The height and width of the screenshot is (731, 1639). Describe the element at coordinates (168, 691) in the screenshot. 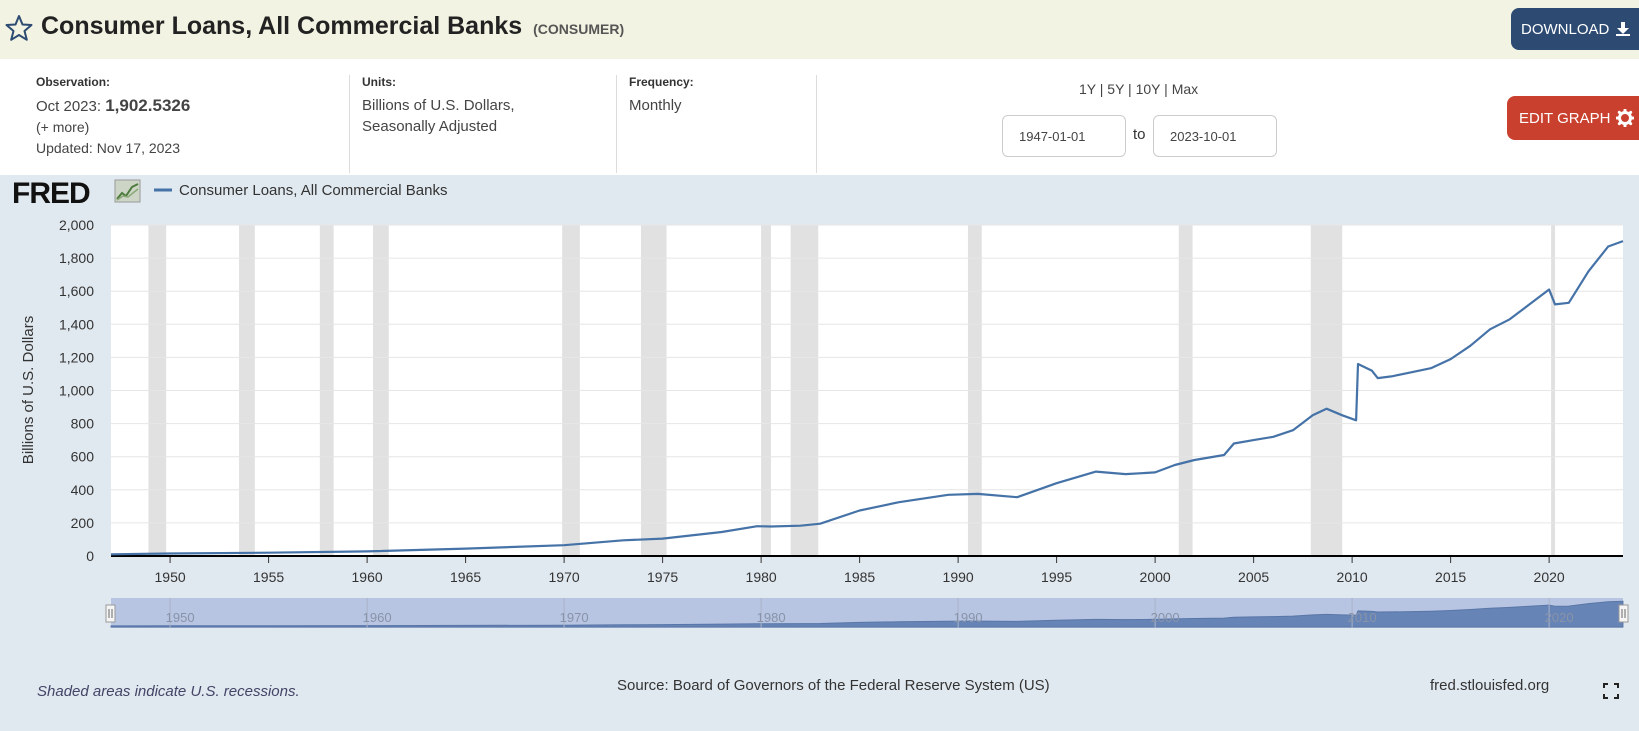

I see `recession-note: Shaded areas indicate U.S. recessions.` at that location.